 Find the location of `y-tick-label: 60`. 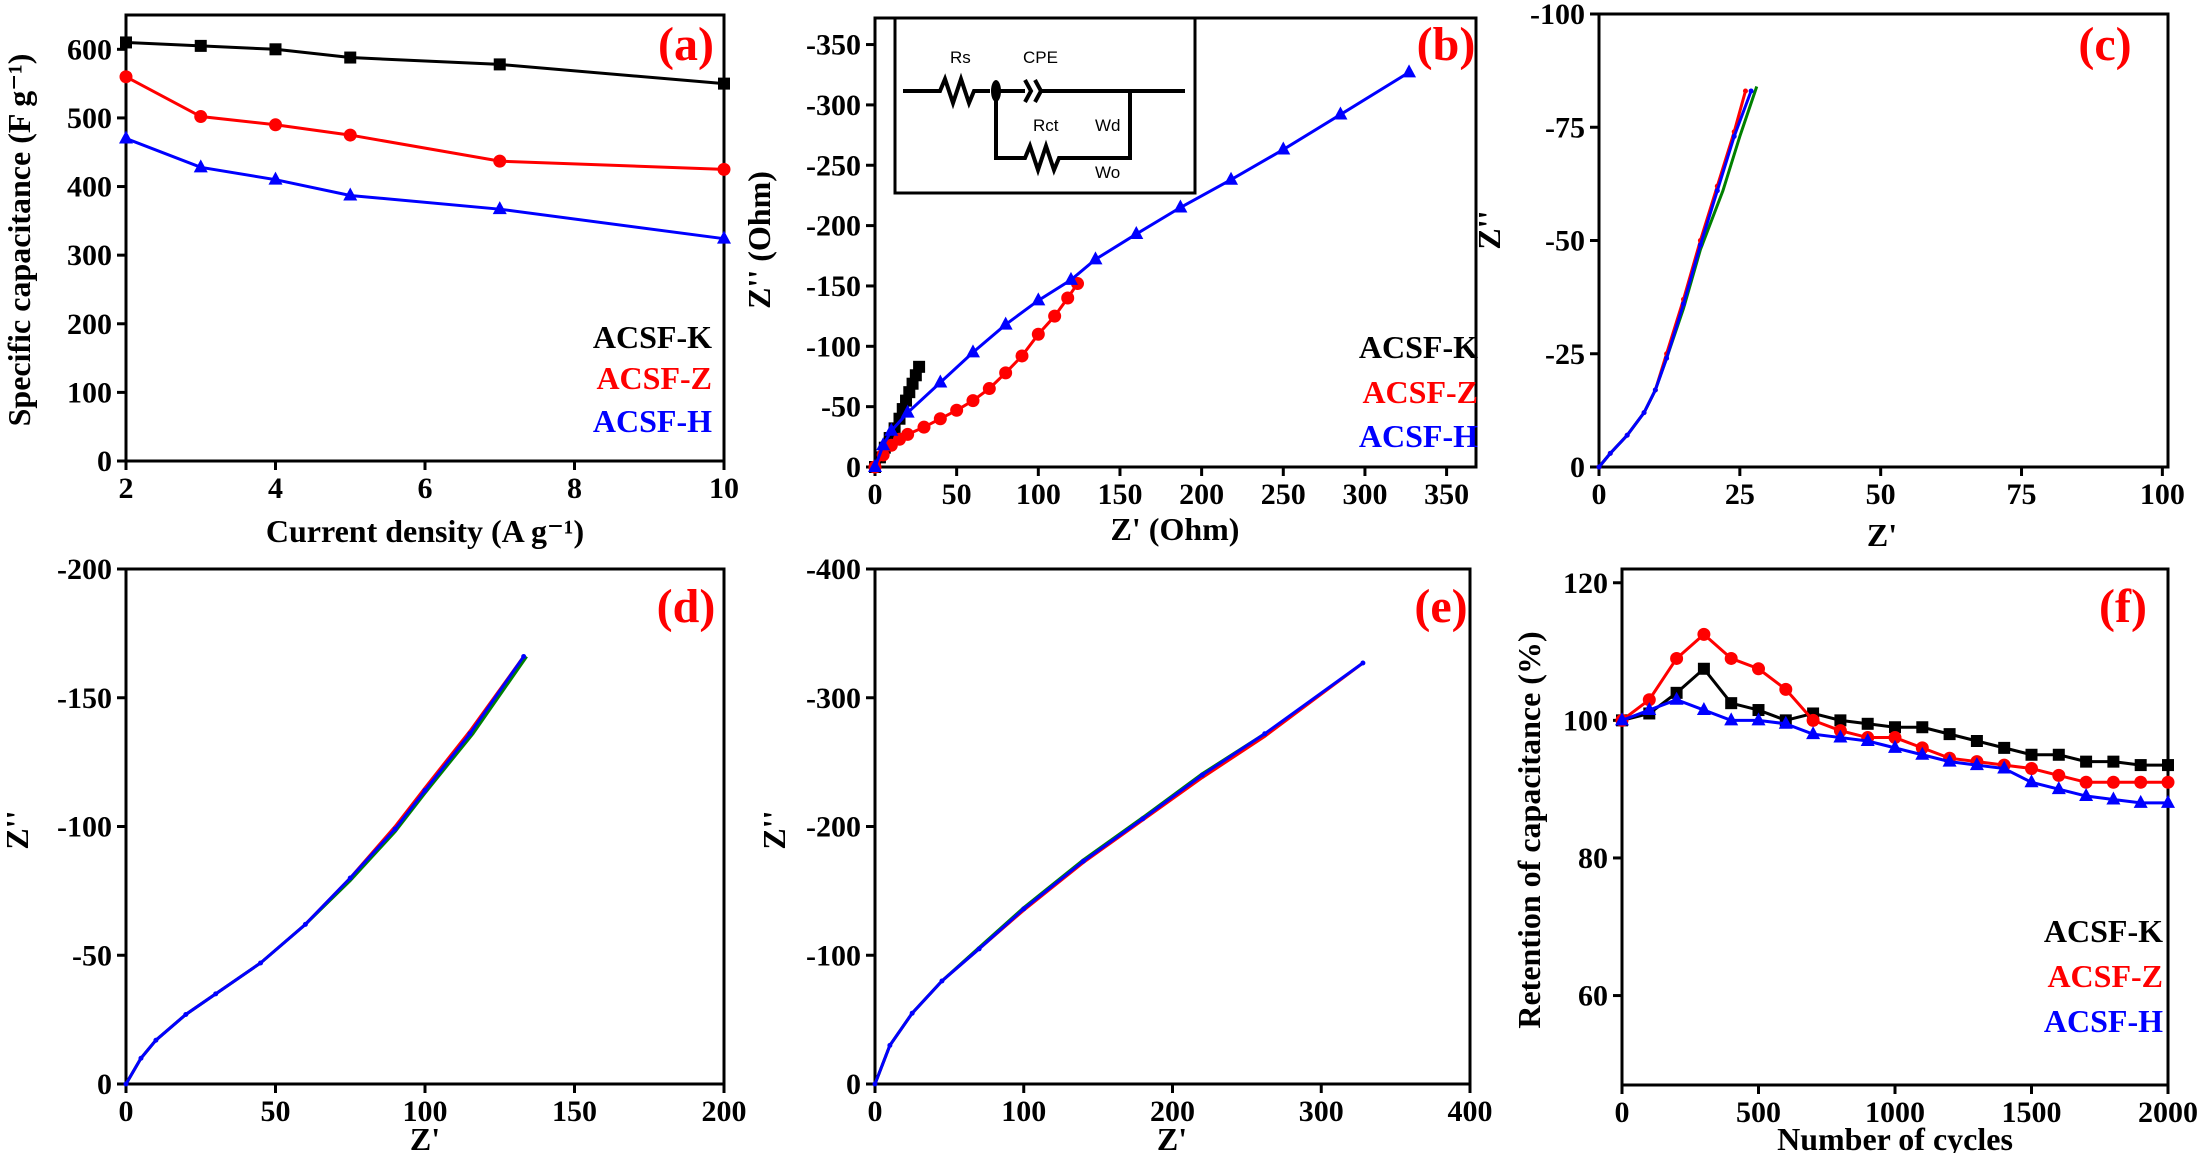

y-tick-label: 60 is located at coordinates (1593, 996).